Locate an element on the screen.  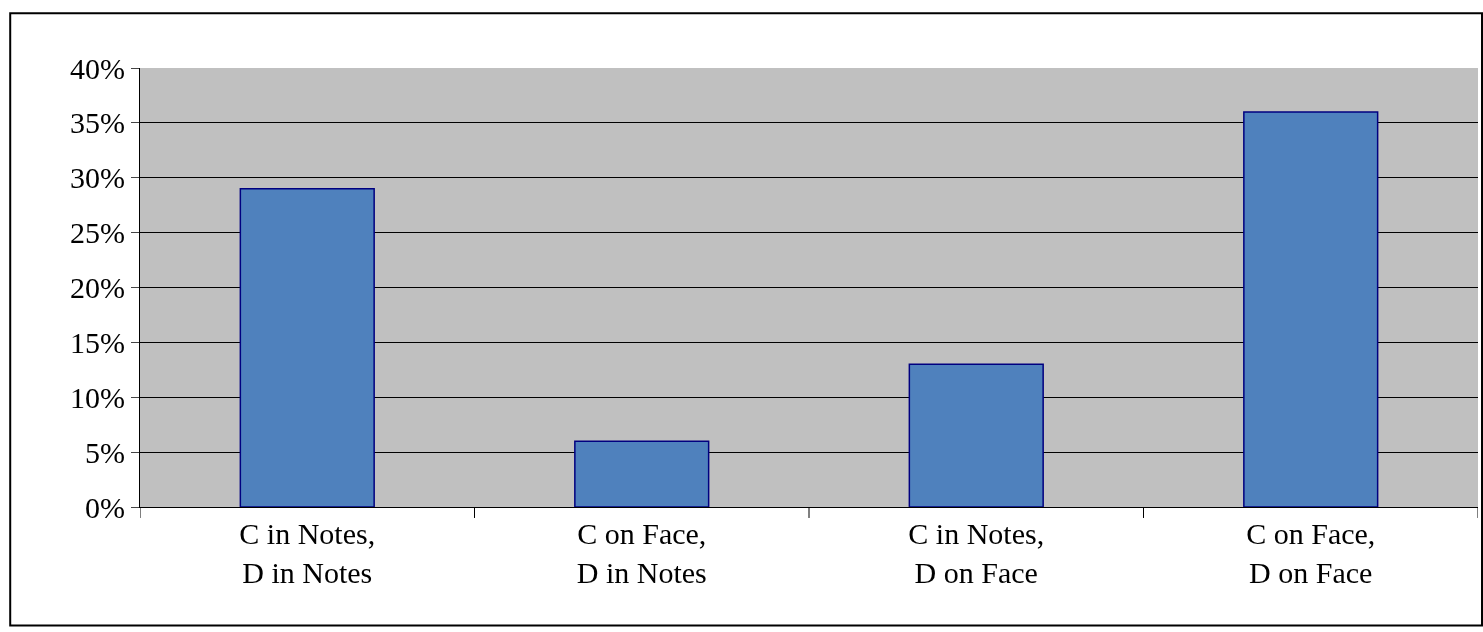
y-tick-label: 0% is located at coordinates (105, 507).